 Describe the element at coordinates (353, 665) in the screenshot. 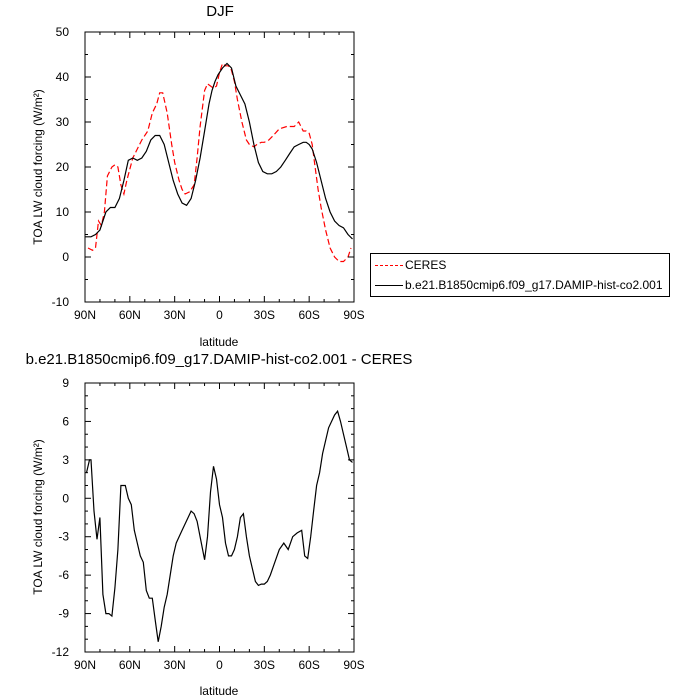

I see `x-tick-label-1-6: 90S` at that location.